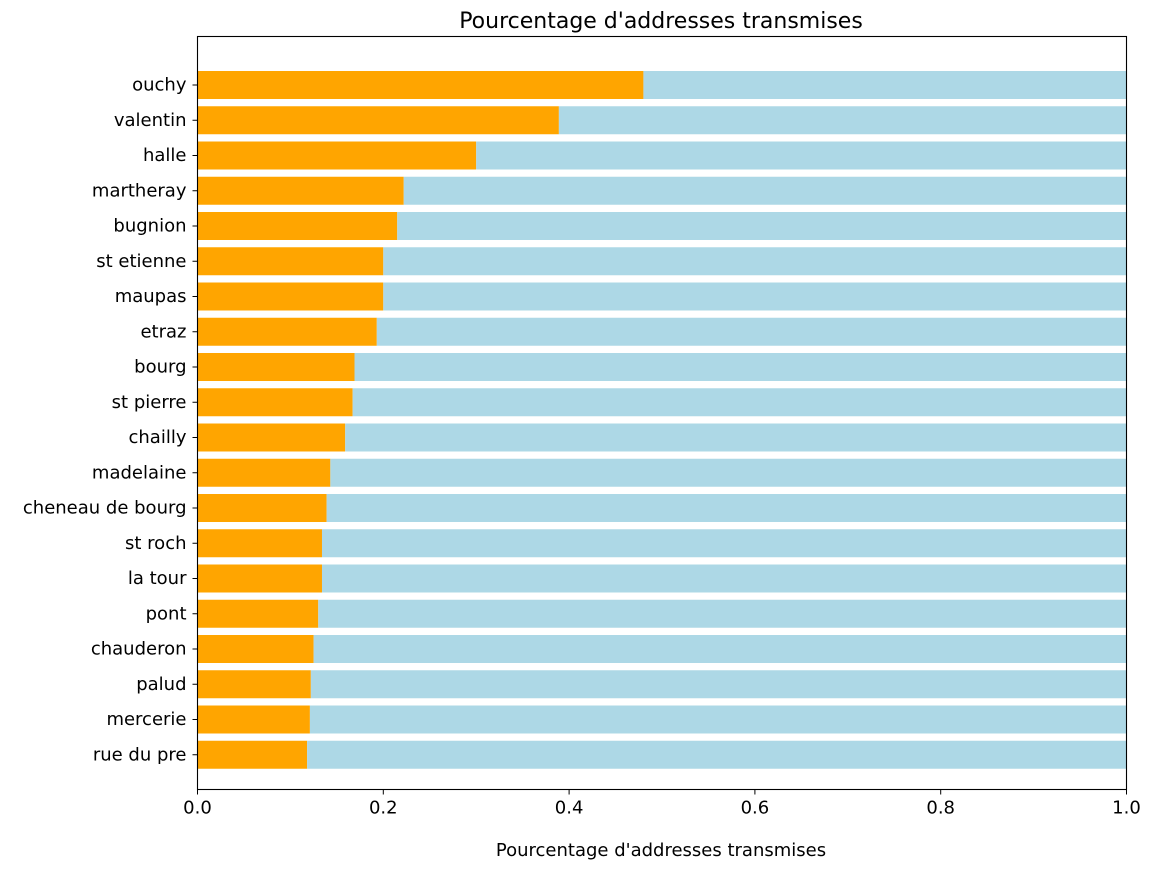 Image resolution: width=1152 pixels, height=869 pixels. I want to click on y-tick-label: madelaine, so click(139, 472).